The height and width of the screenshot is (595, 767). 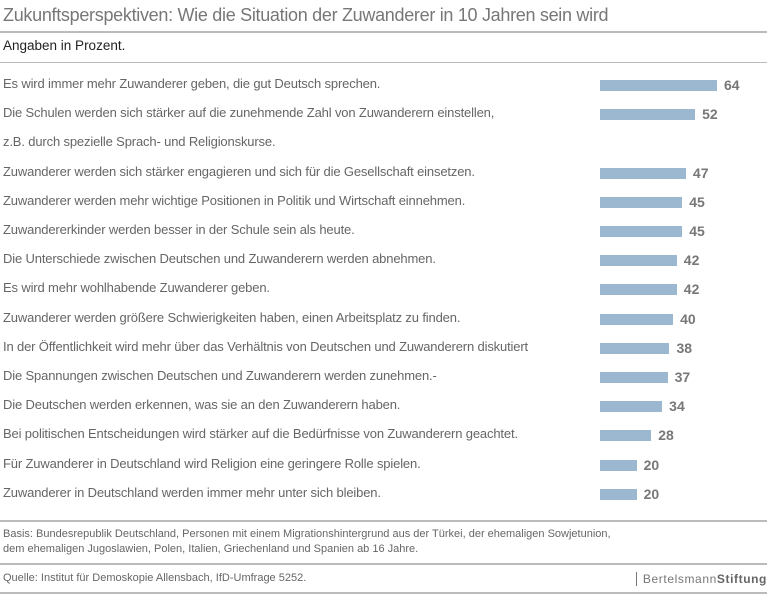 I want to click on bertelsmann-logo: BertelsmannStiftung, so click(x=701, y=579).